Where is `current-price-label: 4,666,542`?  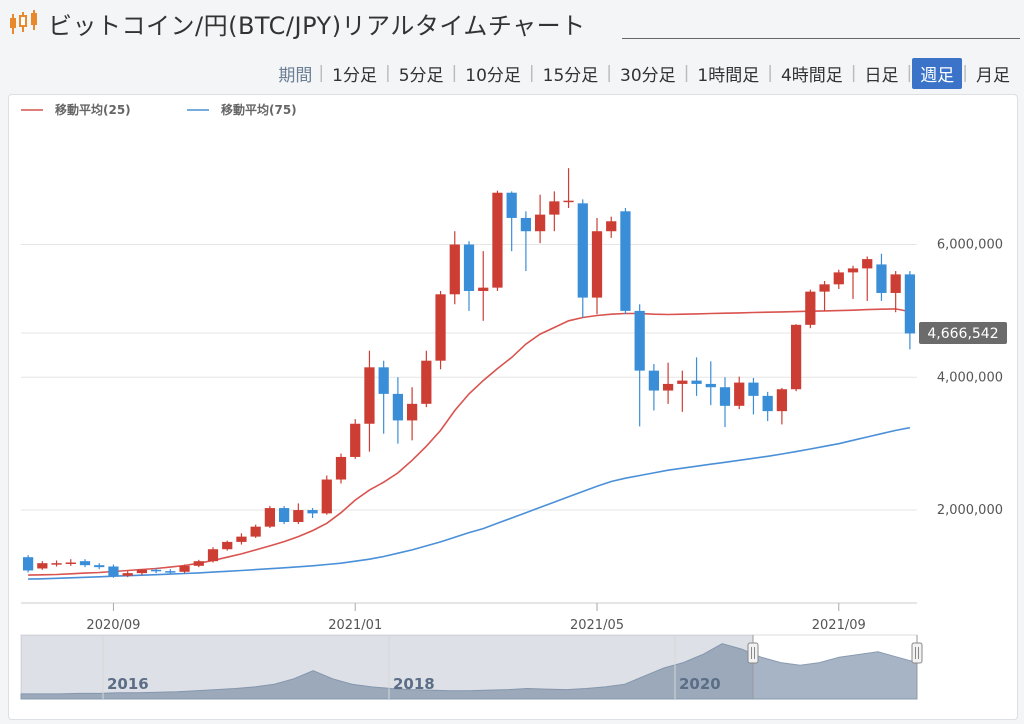 current-price-label: 4,666,542 is located at coordinates (962, 334).